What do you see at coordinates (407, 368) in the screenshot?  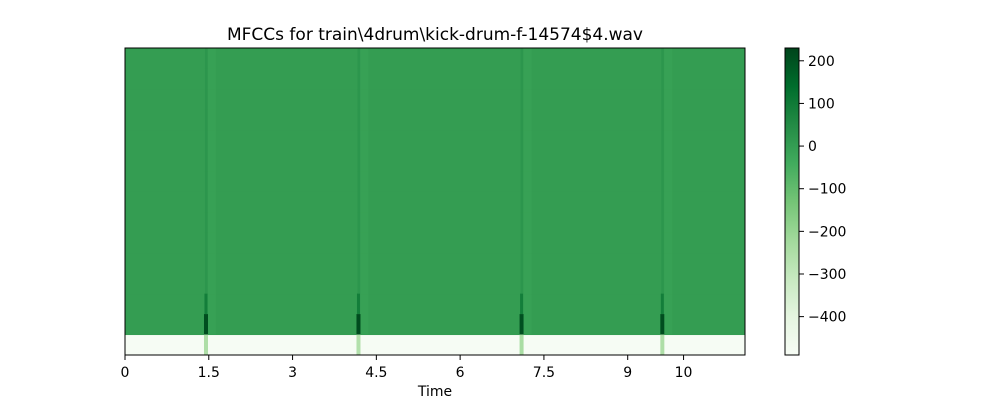 I see `x-axis: 0 1.5 3 4.5 6 7.5 9 10` at bounding box center [407, 368].